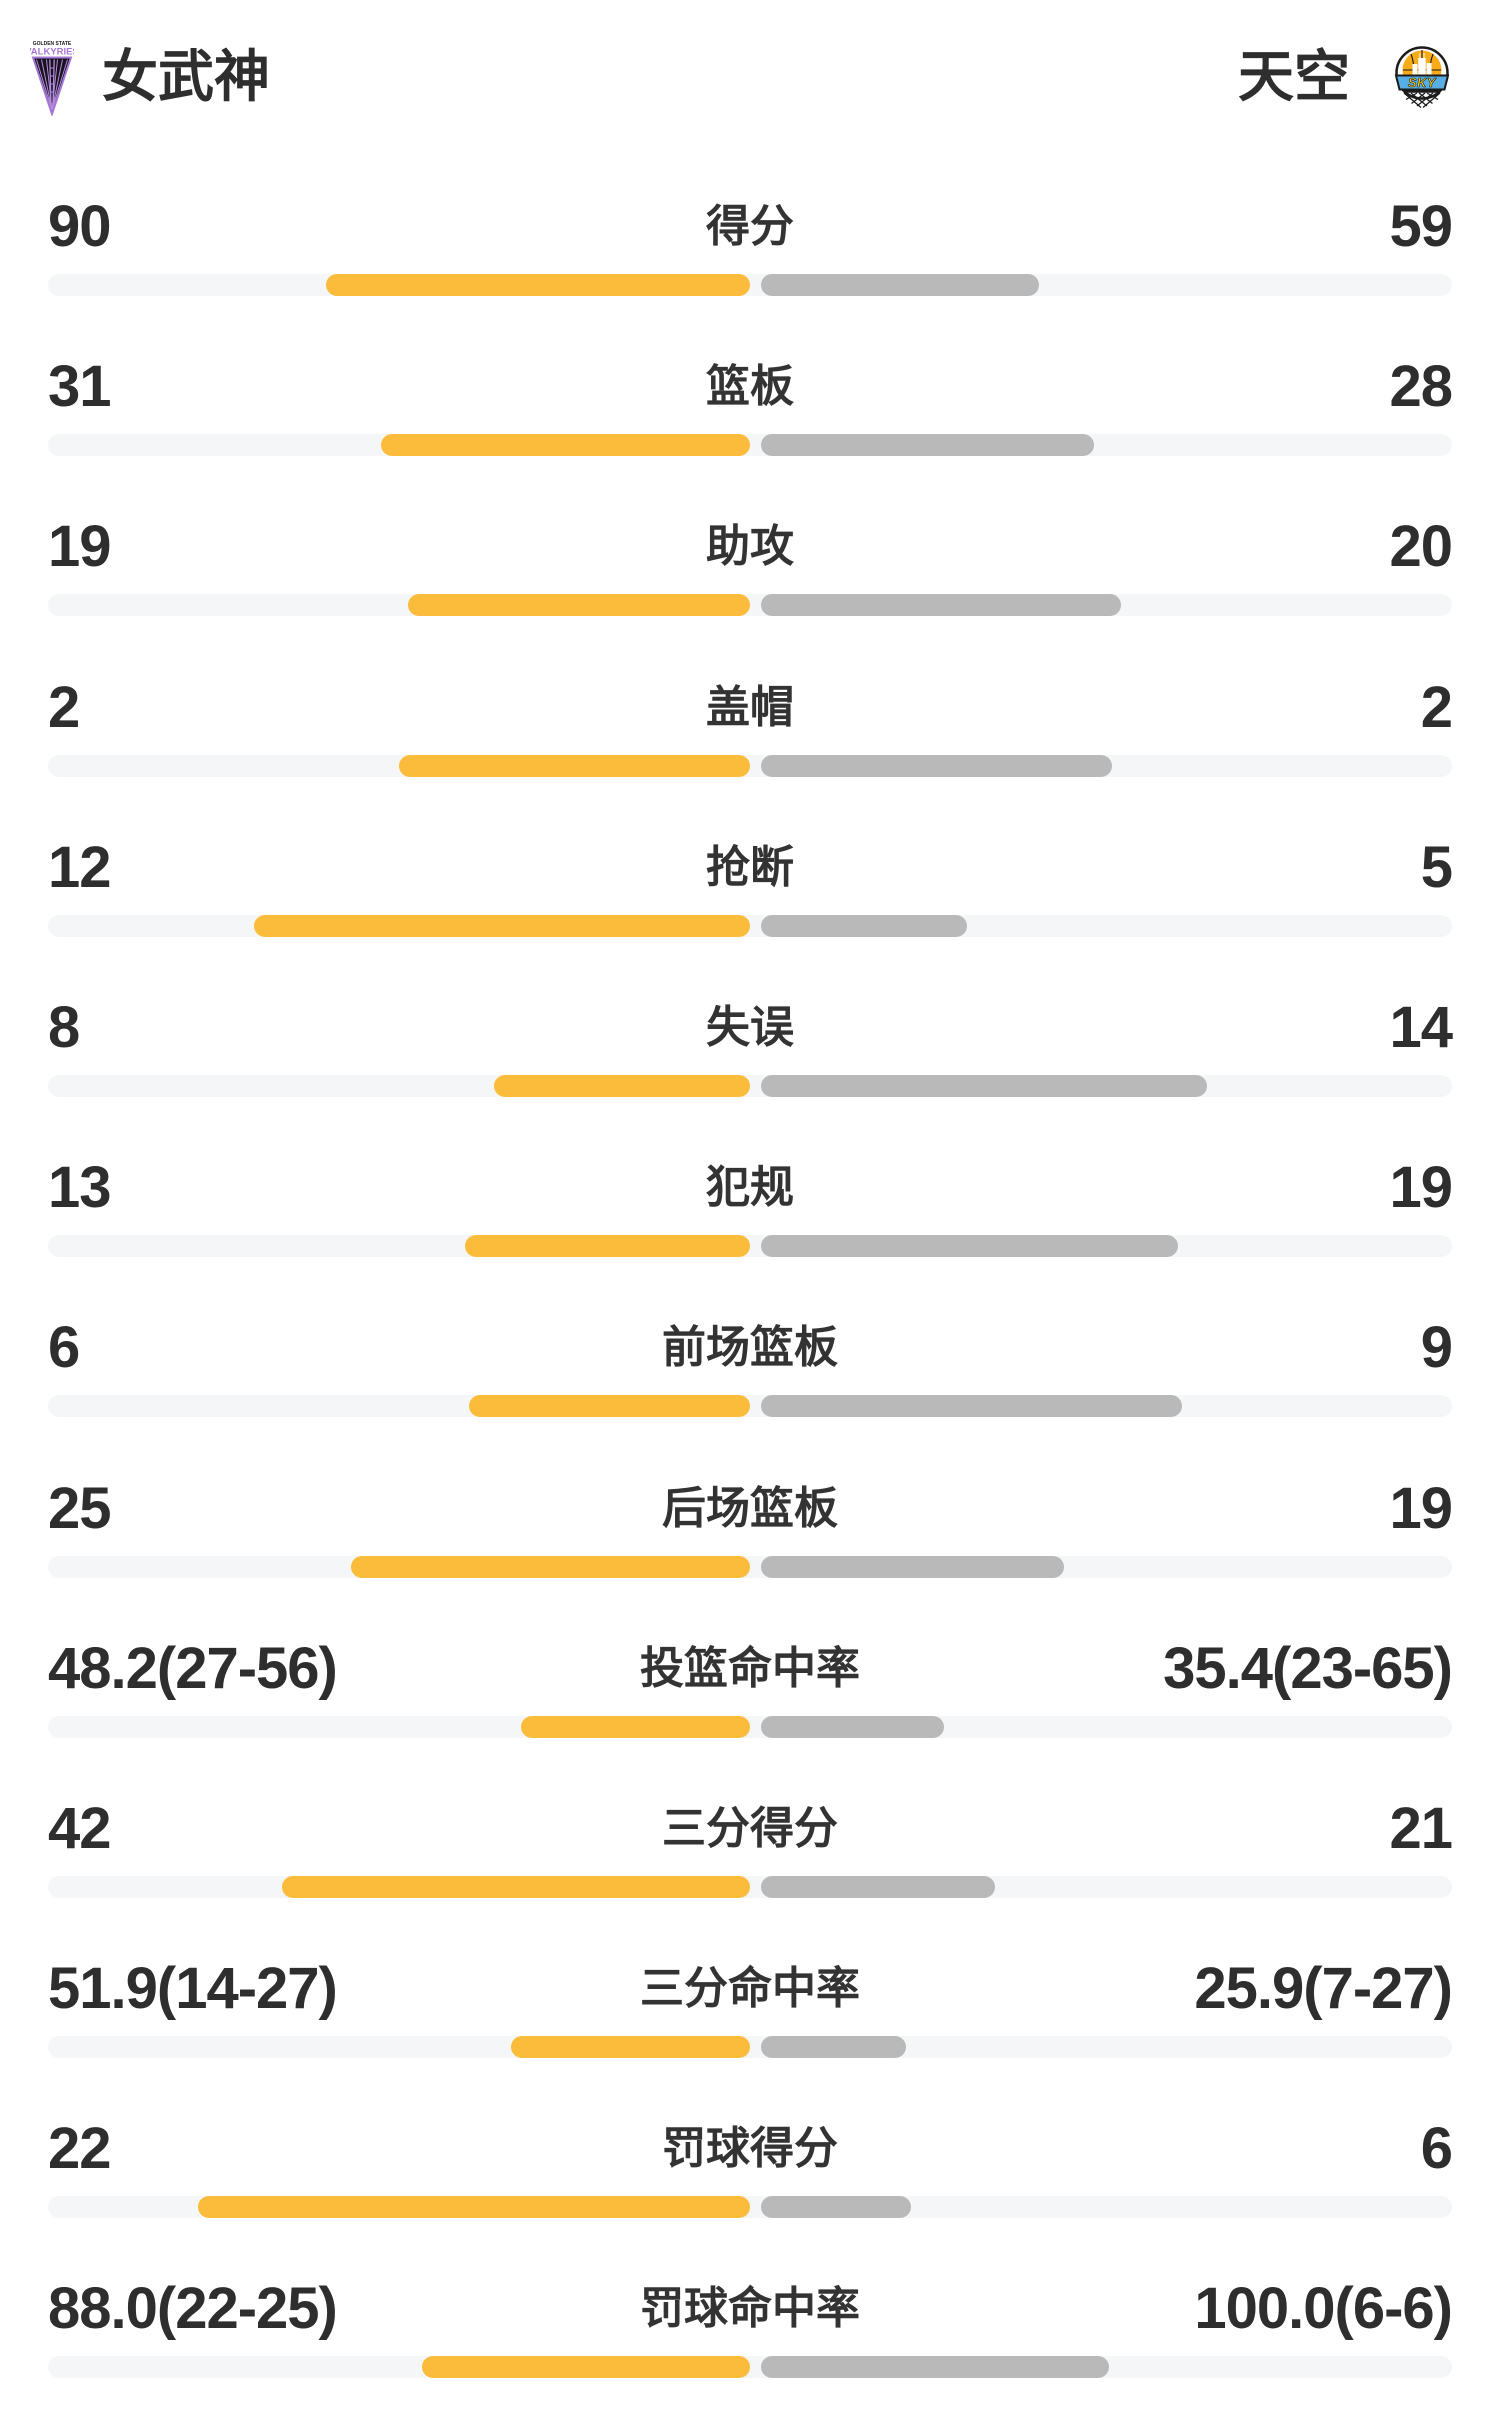  Describe the element at coordinates (1422, 82) in the screenshot. I see `svg-text: SKY` at that location.